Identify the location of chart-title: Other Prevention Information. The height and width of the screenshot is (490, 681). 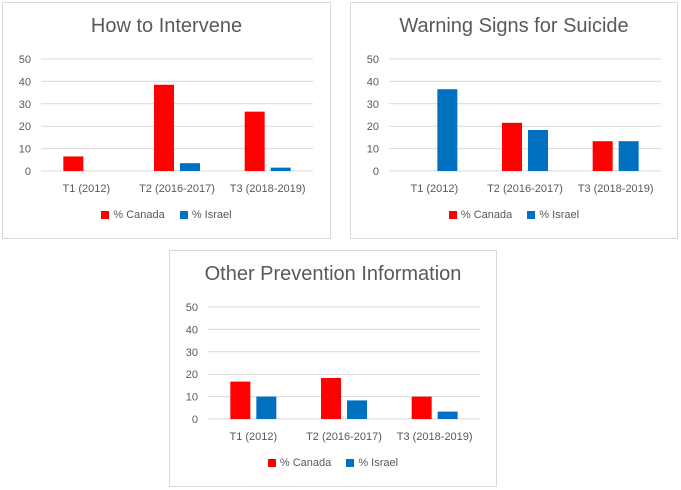
(333, 274).